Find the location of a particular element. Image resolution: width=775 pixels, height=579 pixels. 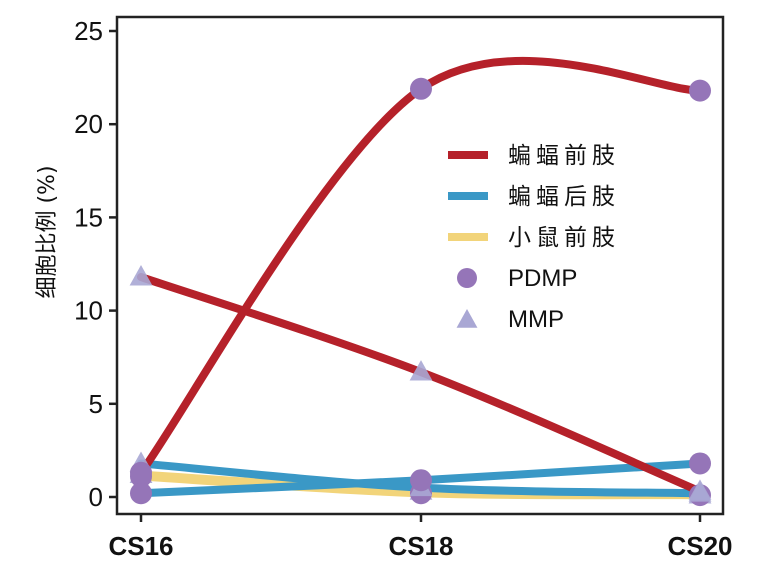

y-tick-label: 25 is located at coordinates (88, 31).